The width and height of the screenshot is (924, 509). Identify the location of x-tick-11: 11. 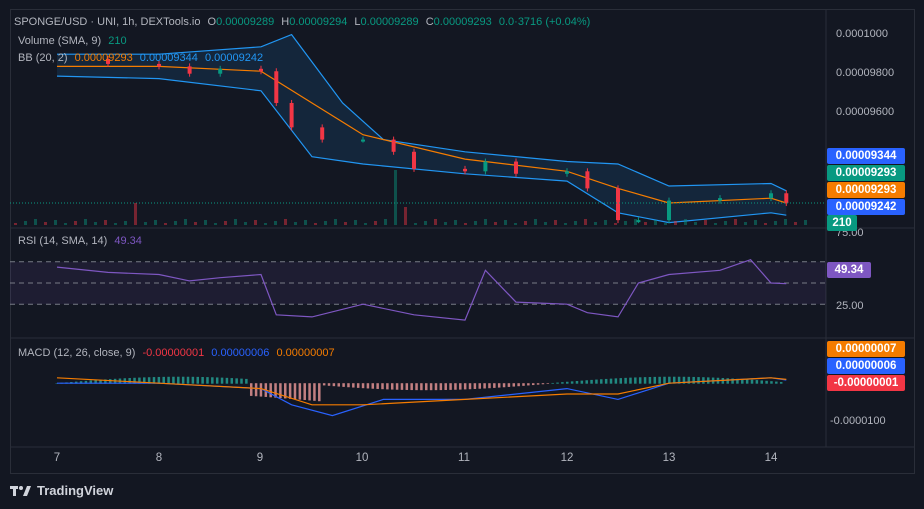
(464, 458).